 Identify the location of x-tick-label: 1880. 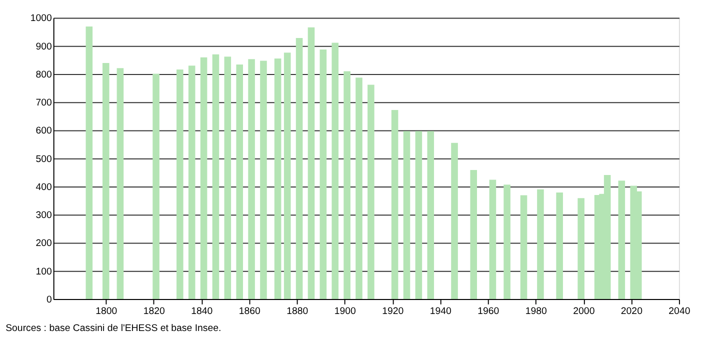
(297, 312).